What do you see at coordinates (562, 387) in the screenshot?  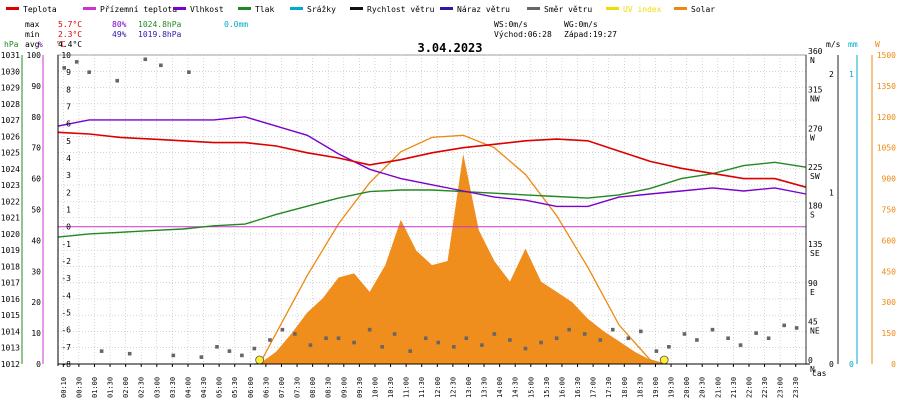 I see `x-tick-label: 16:00` at bounding box center [562, 387].